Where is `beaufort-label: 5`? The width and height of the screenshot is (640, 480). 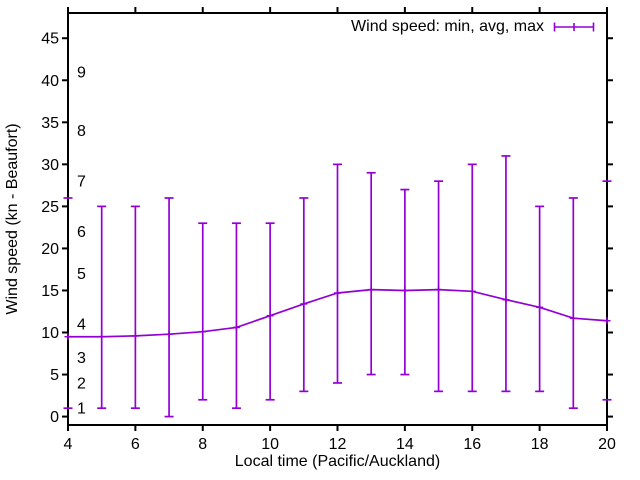
beaufort-label: 5 is located at coordinates (81, 274).